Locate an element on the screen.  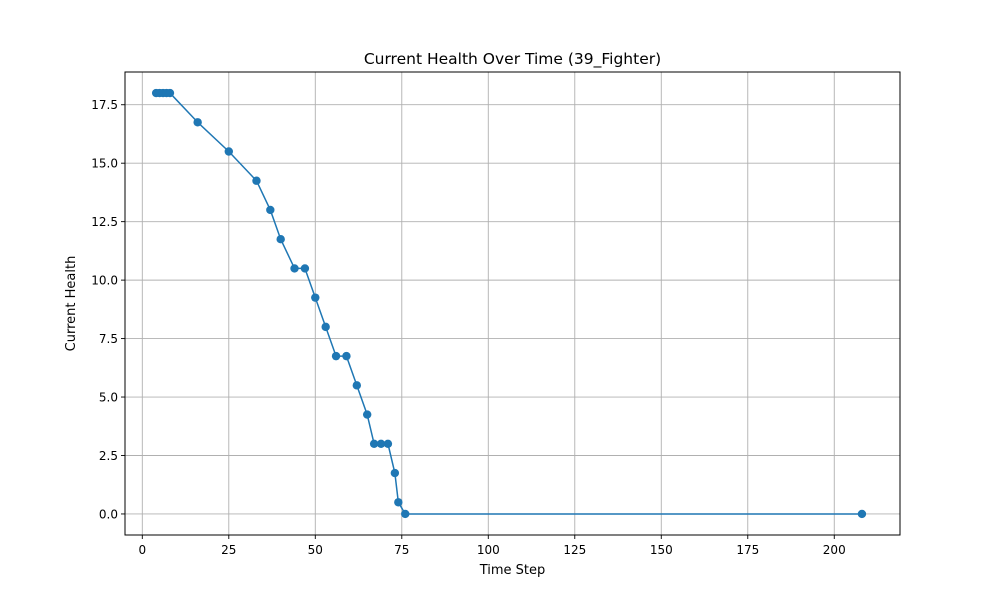
x-tick-label: 25 is located at coordinates (228, 550).